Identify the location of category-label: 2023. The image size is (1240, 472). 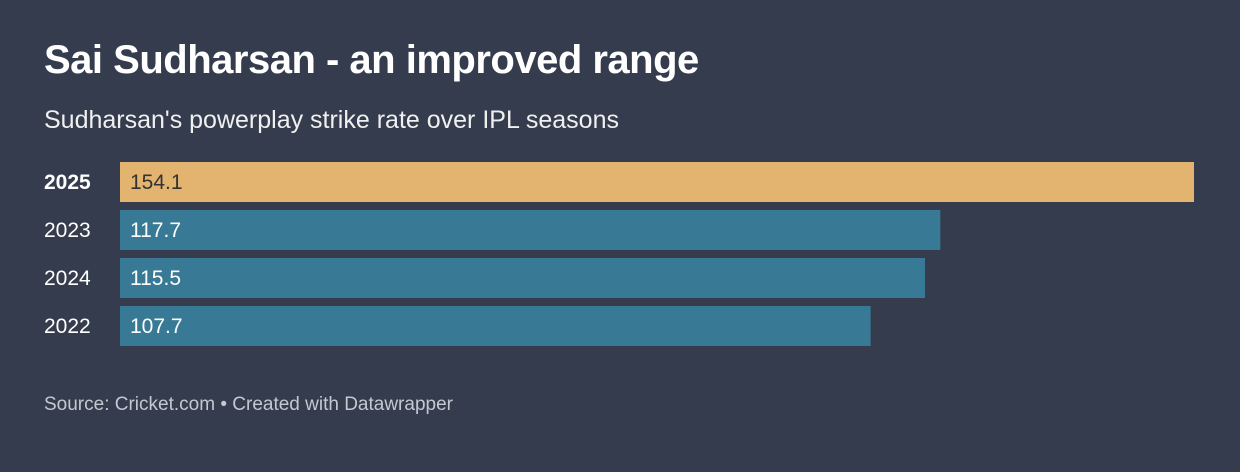
(67, 230).